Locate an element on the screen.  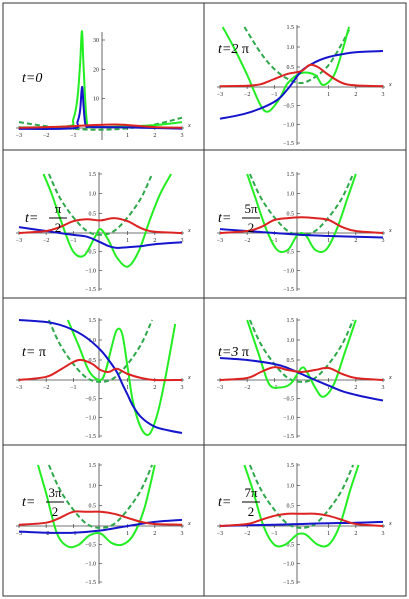
panel-t5pi2: −3 −2 −1 1 2 3x −1.5 −1.0 −0.5 0.5 1.0 1.5 t= 5π 2 is located at coordinates (304, 232).